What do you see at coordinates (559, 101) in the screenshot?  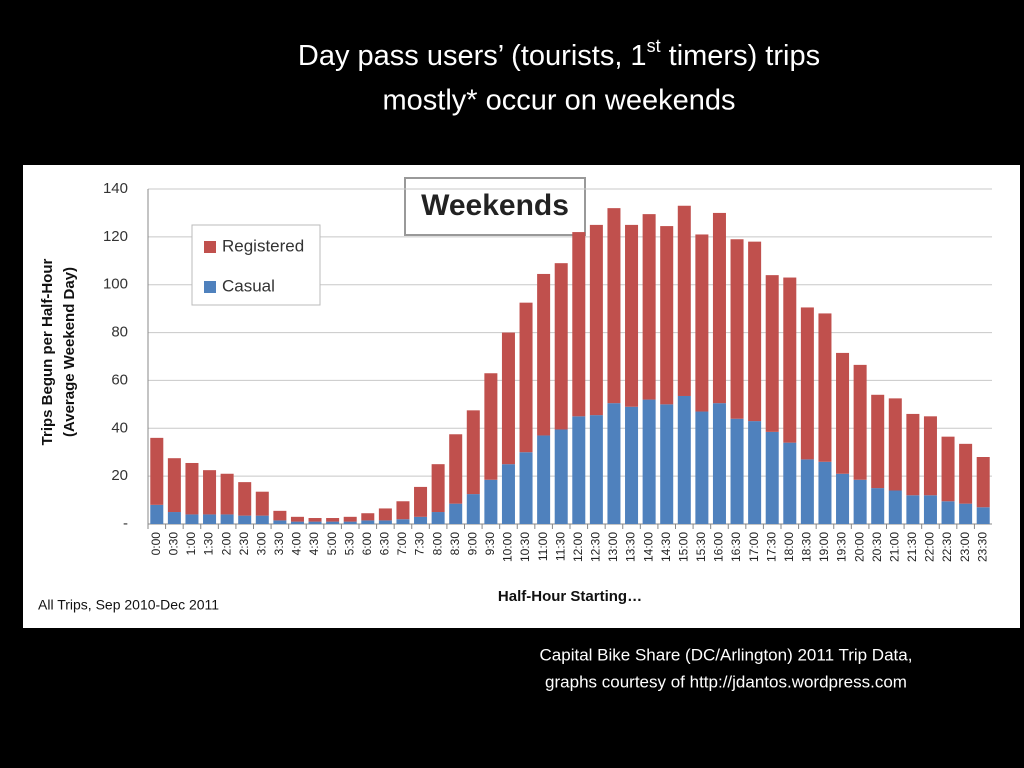 I see `slide-title: mostly* occur on weekends` at bounding box center [559, 101].